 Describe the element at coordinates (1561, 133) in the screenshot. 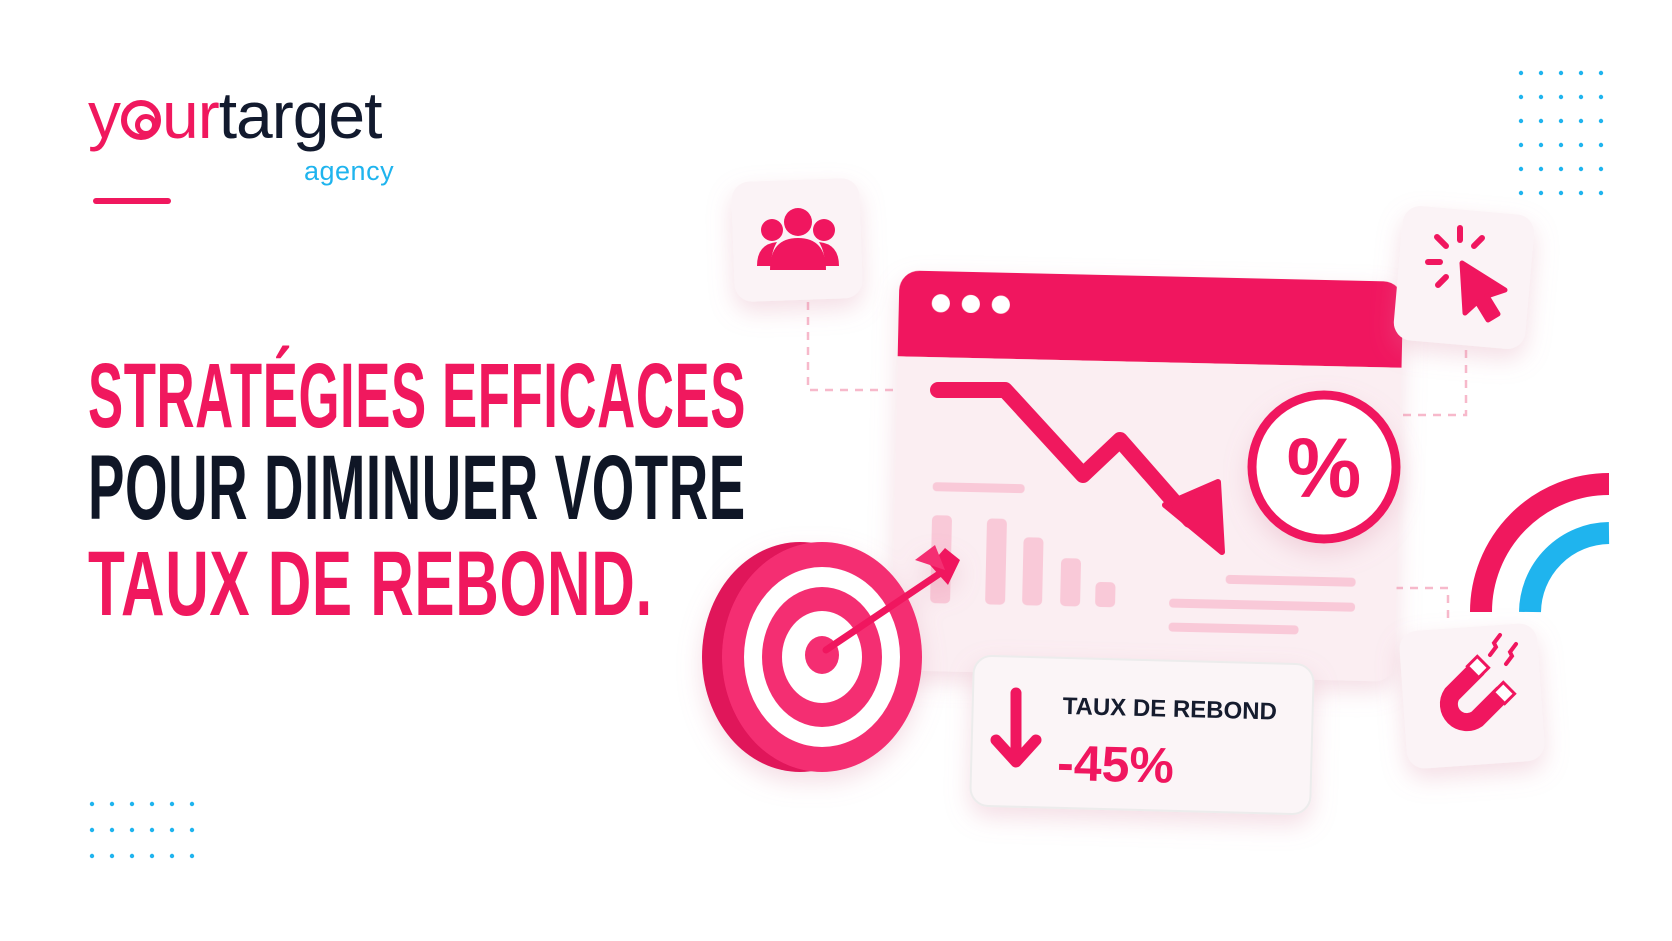

I see `dot-grid-top-right` at that location.